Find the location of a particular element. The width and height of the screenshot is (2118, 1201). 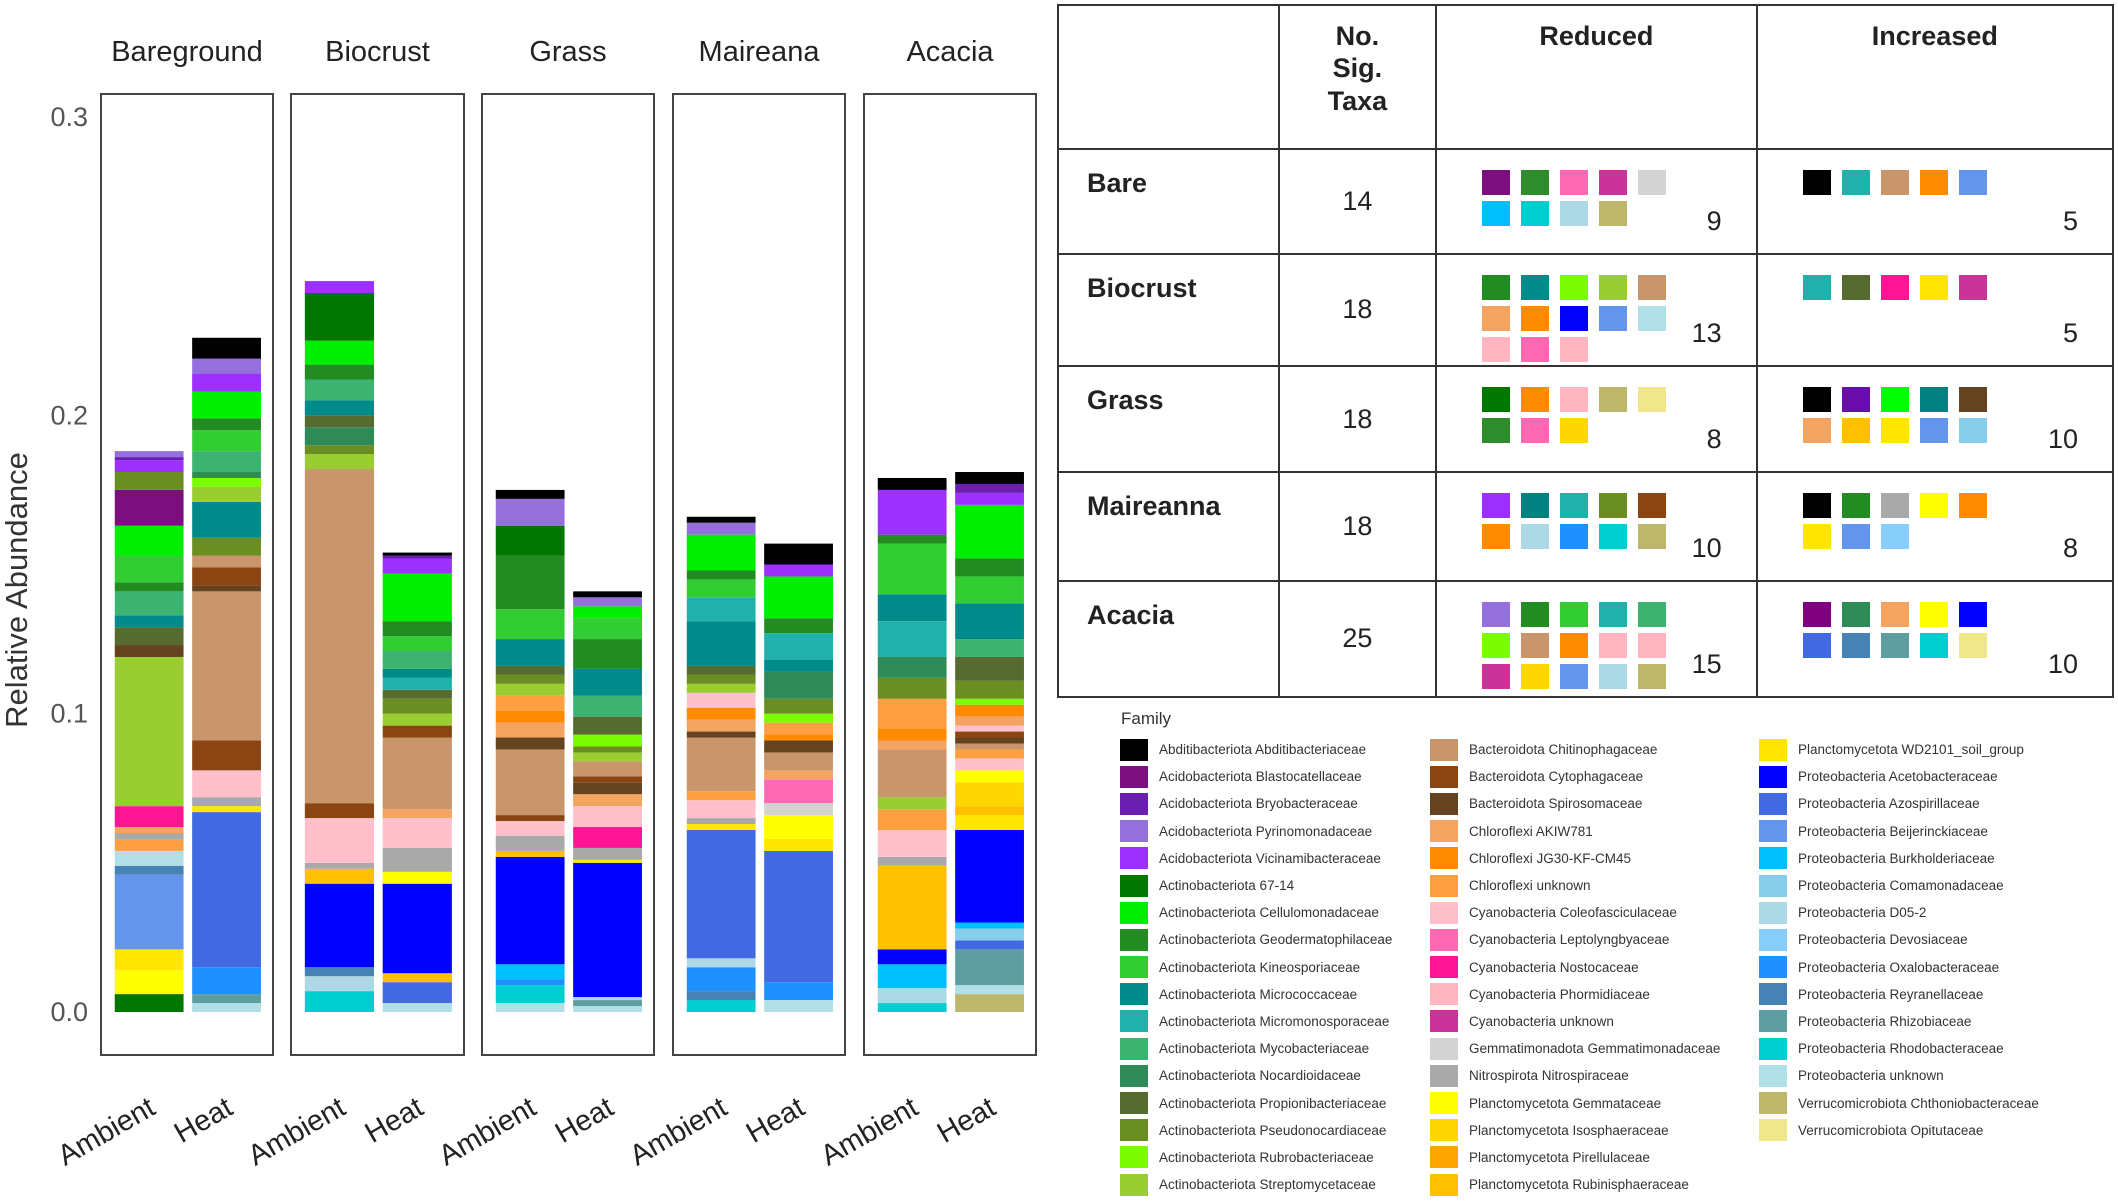

legend-label: Proteobacteria Burkholderiaceae is located at coordinates (1896, 858).